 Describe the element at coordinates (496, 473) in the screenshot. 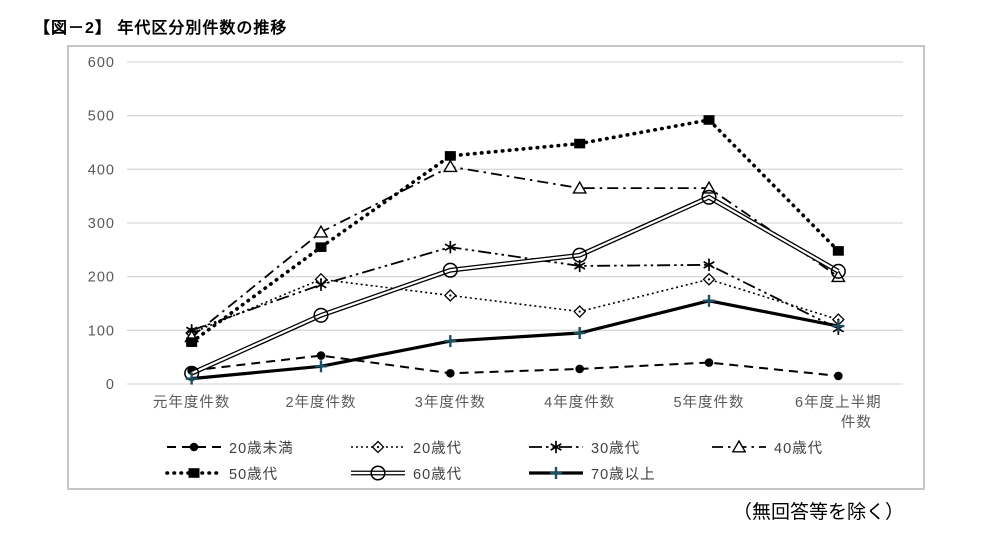

I see `legend-row-2: 50歳代 60歳代 70歳以上` at that location.